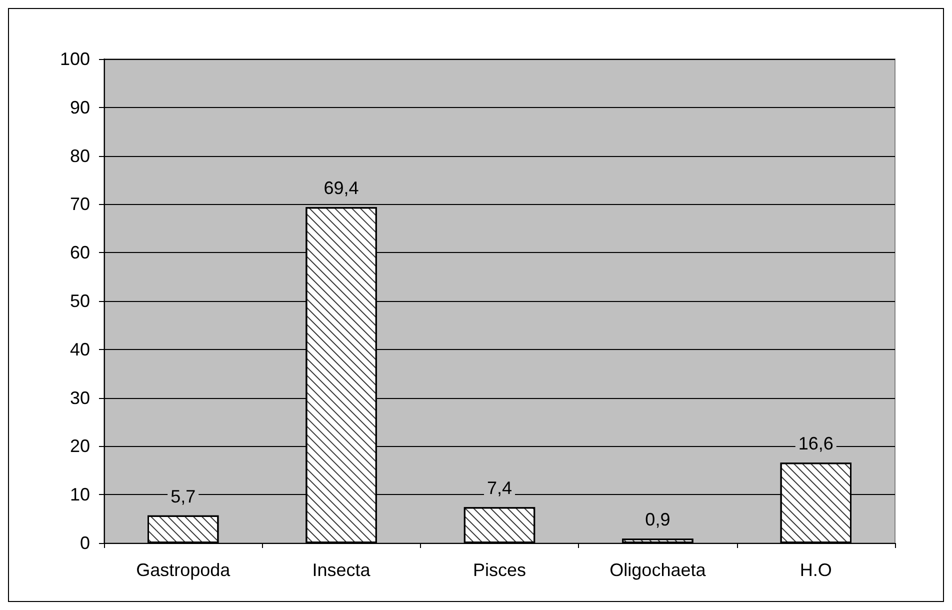 The image size is (952, 610). What do you see at coordinates (80, 204) in the screenshot?
I see `y-tick-label: 70` at bounding box center [80, 204].